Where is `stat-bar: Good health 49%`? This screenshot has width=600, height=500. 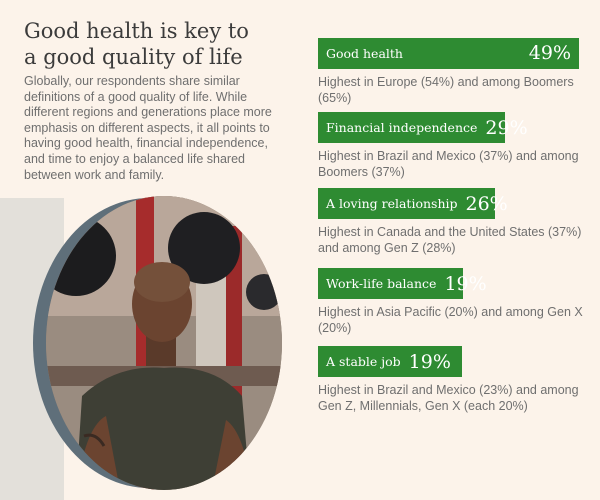
stat-bar: Good health 49% is located at coordinates (448, 53).